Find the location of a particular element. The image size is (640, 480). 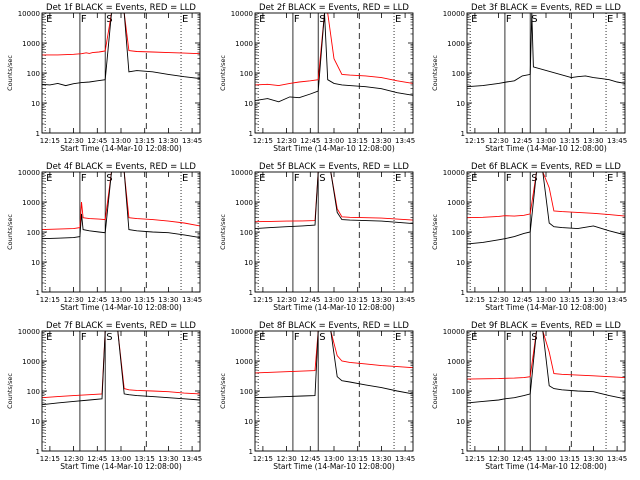

chart-title: Det 8f BLACK = Events, RED = LLD is located at coordinates (334, 326).